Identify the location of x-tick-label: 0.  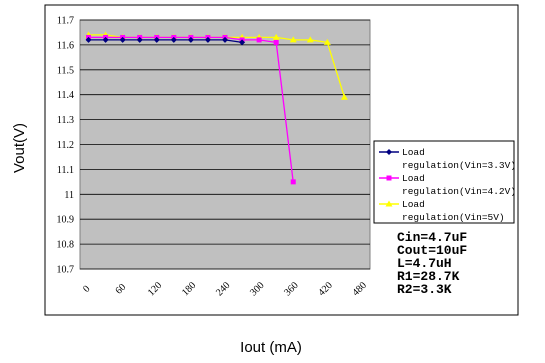
(86, 289).